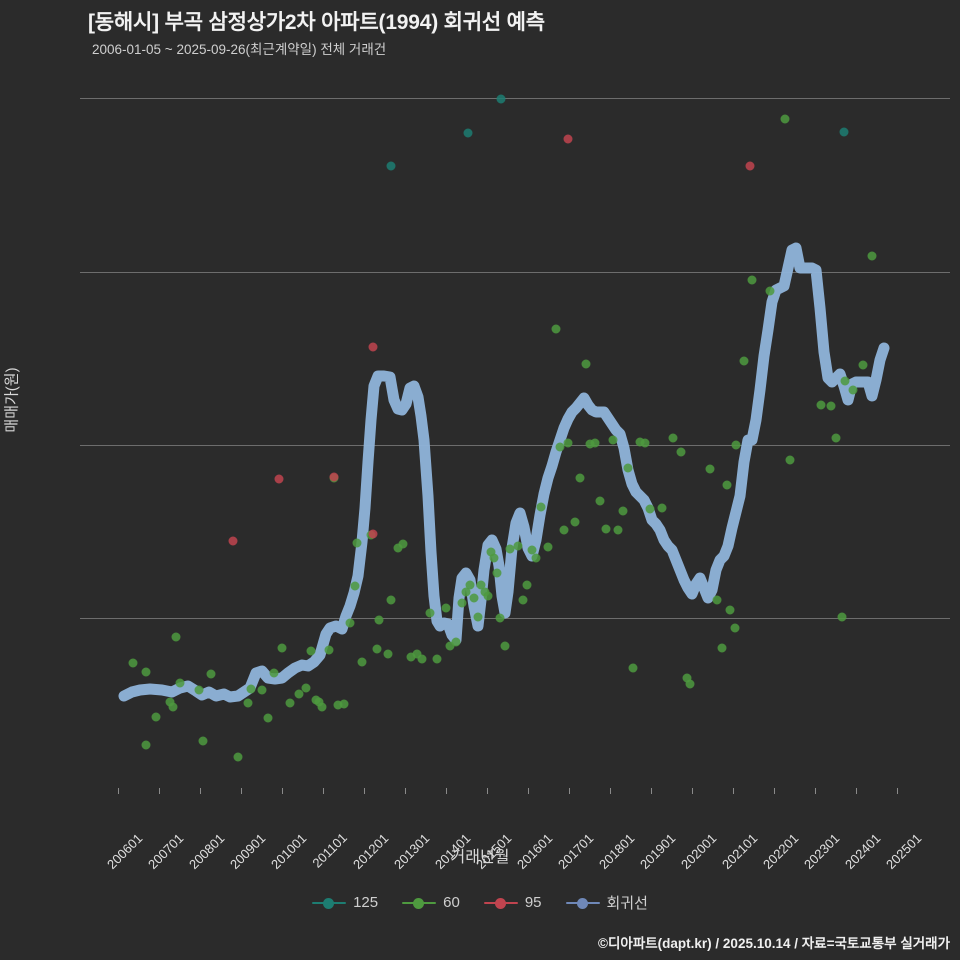 The height and width of the screenshot is (960, 960). Describe the element at coordinates (480, 902) in the screenshot. I see `chart-legend: 125 60 95 회귀선` at that location.